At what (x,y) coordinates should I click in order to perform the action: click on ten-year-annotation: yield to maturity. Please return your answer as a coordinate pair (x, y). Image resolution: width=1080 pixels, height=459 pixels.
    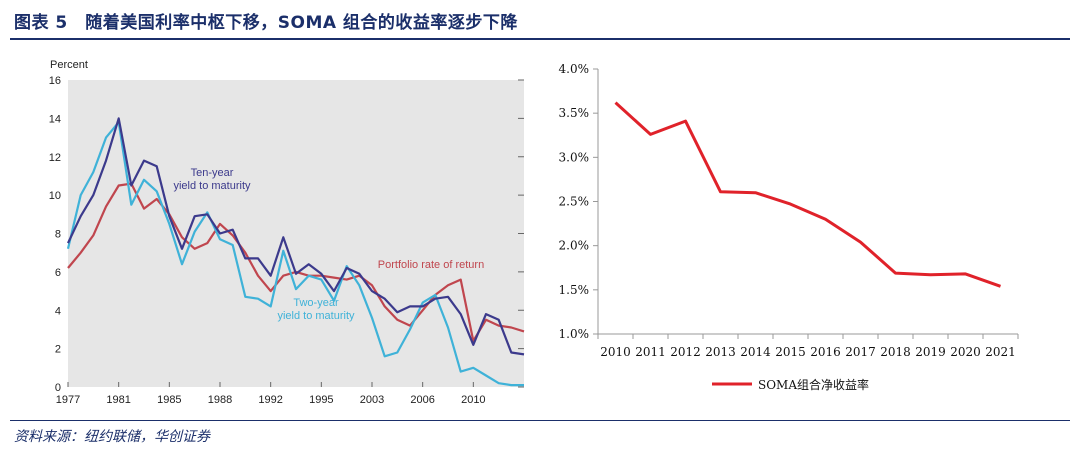
    Looking at the image, I should click on (212, 186).